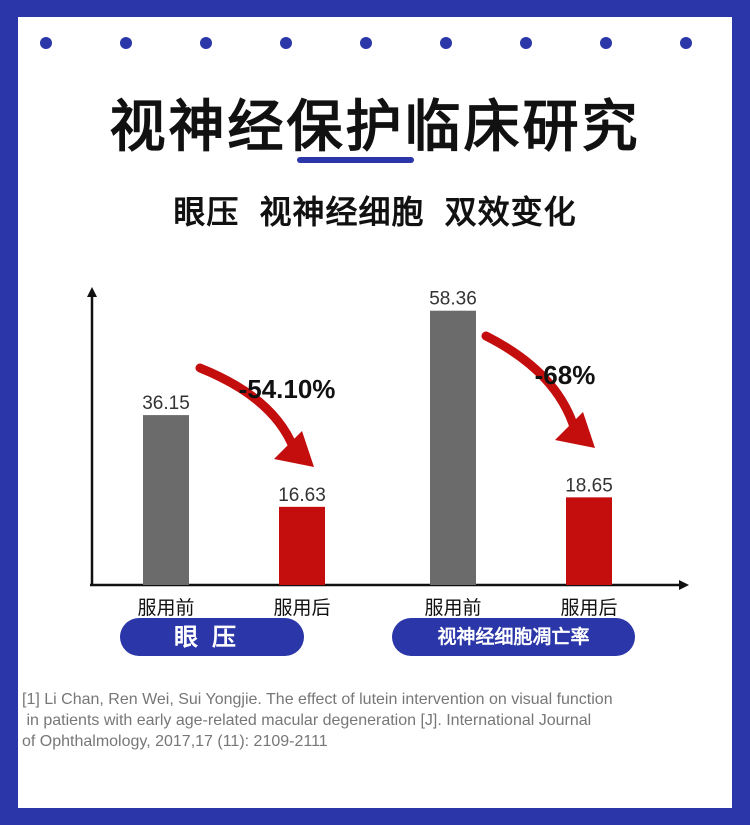  What do you see at coordinates (302, 495) in the screenshot?
I see `bar-value-label: 16.63` at bounding box center [302, 495].